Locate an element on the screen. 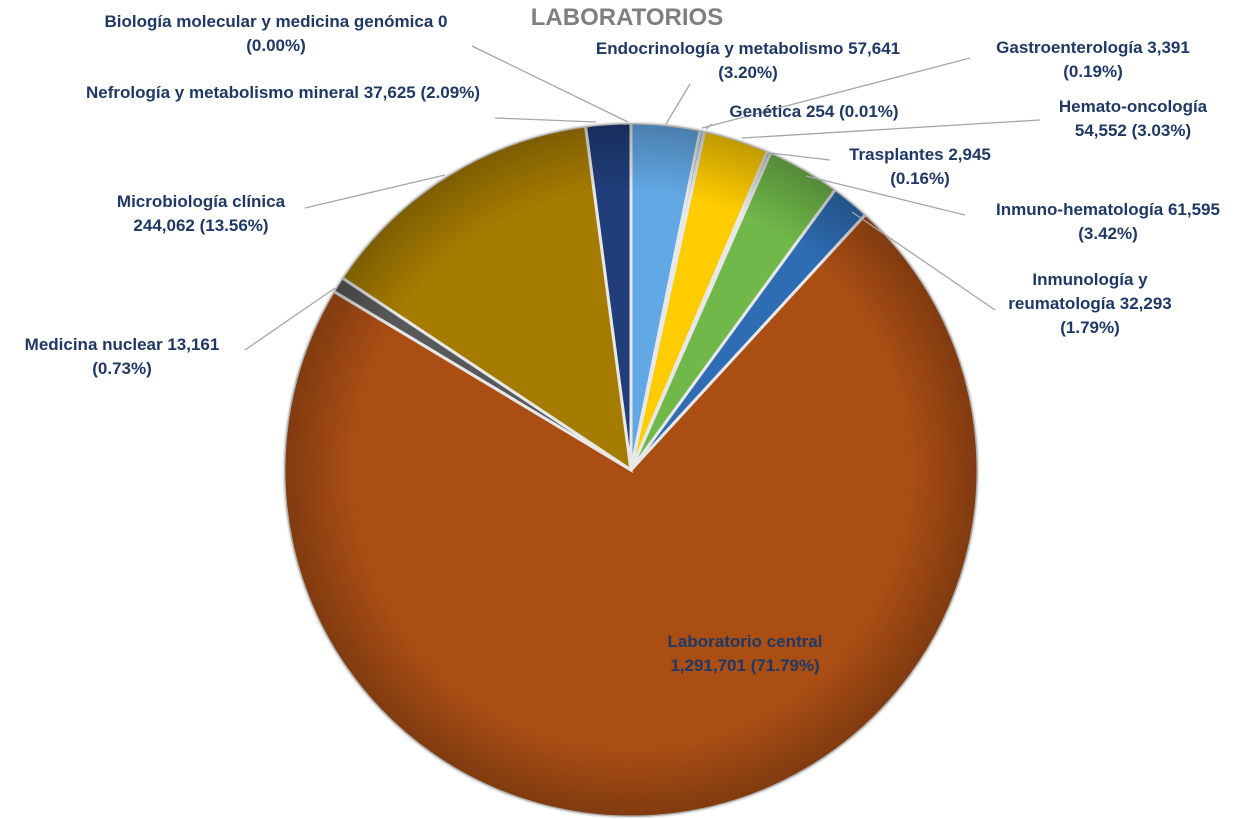 The width and height of the screenshot is (1254, 819). label-name: Biología molecular y medicina genómica is located at coordinates (269, 21).